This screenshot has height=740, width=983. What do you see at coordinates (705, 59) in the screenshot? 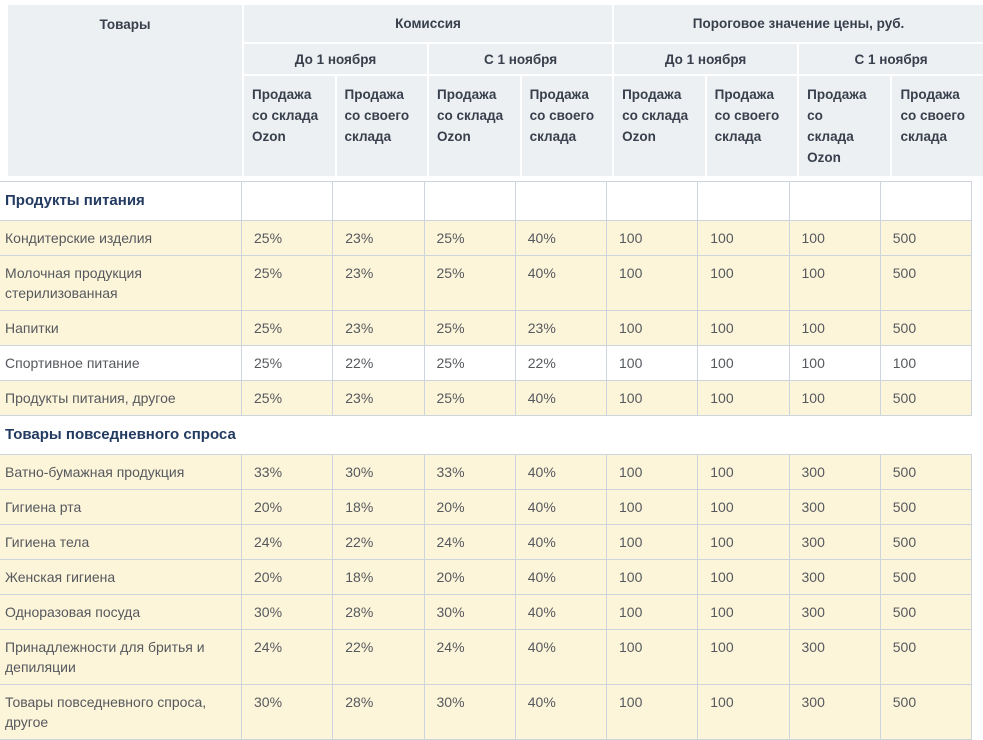
I see `period-before-label: До 1 ноября` at bounding box center [705, 59].